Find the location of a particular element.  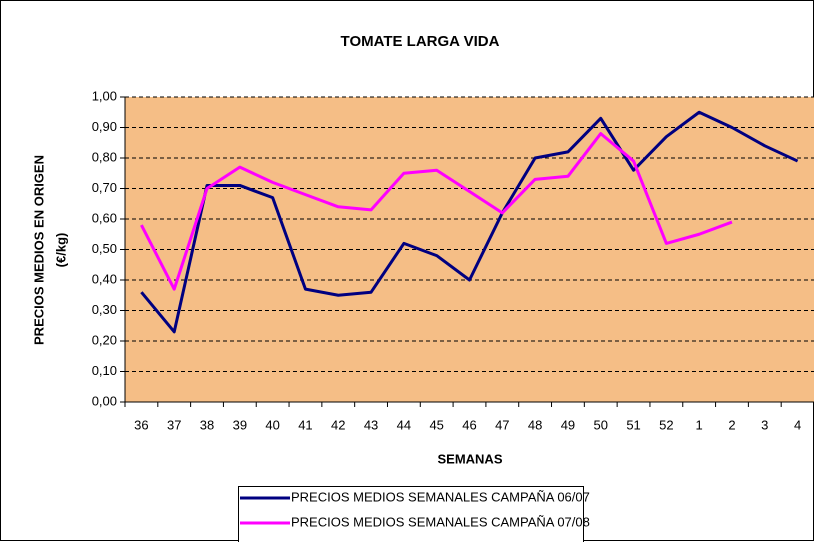

x-tick-label: 40 is located at coordinates (272, 424).